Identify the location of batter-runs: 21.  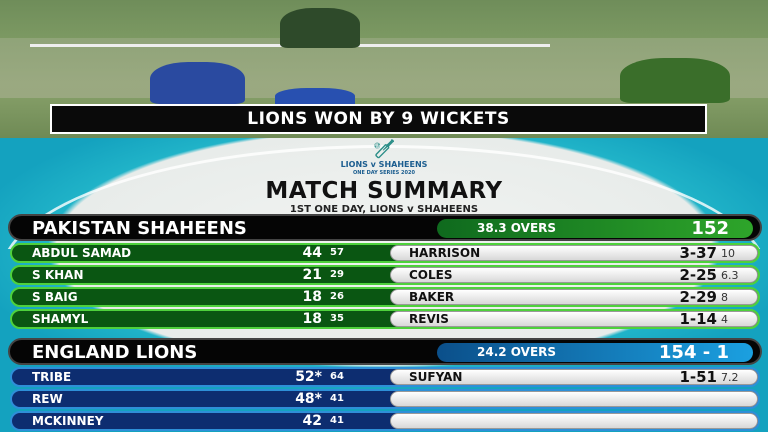
(312, 275).